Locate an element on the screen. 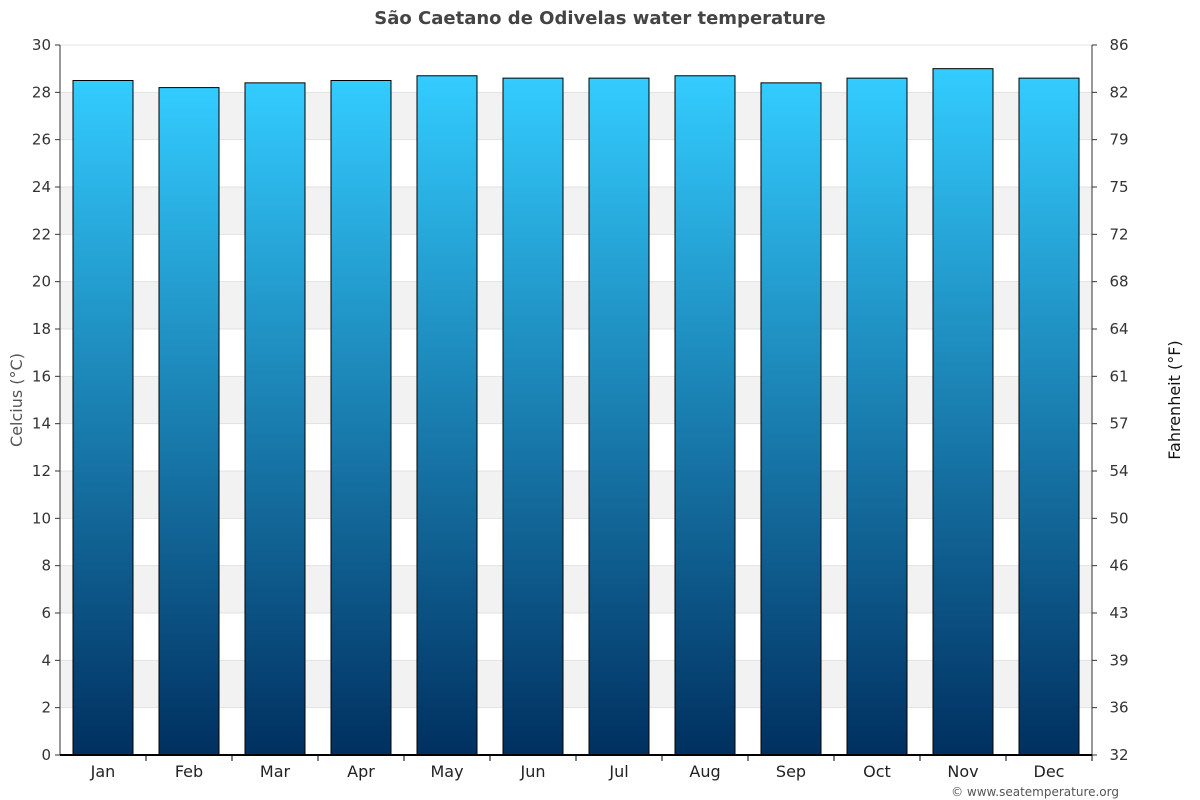 This screenshot has width=1200, height=800. x-ticks: Jan Feb Mar Apr May Jun Jul Aug Sep Oct Nov Dec is located at coordinates (591, 768).